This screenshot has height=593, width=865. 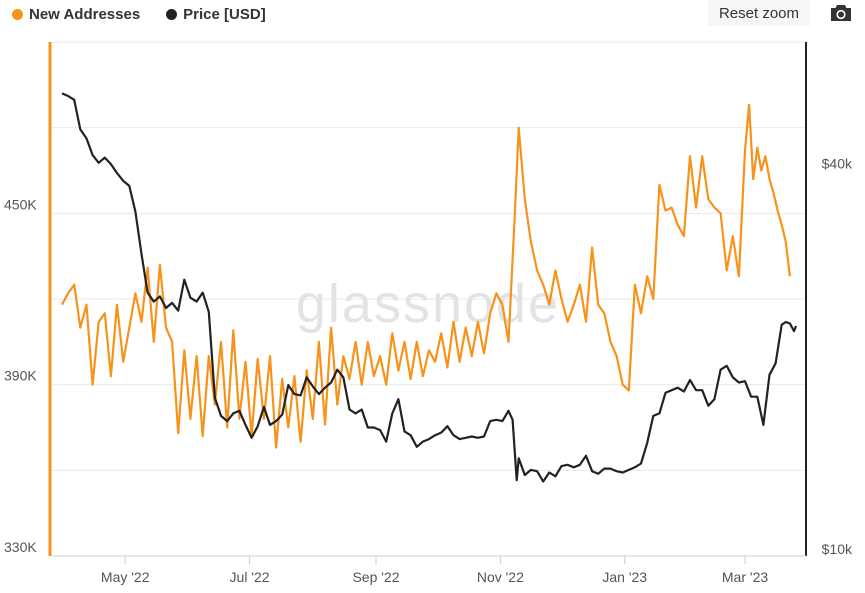 I want to click on legend-item-new-addresses: New Addresses, so click(x=76, y=14).